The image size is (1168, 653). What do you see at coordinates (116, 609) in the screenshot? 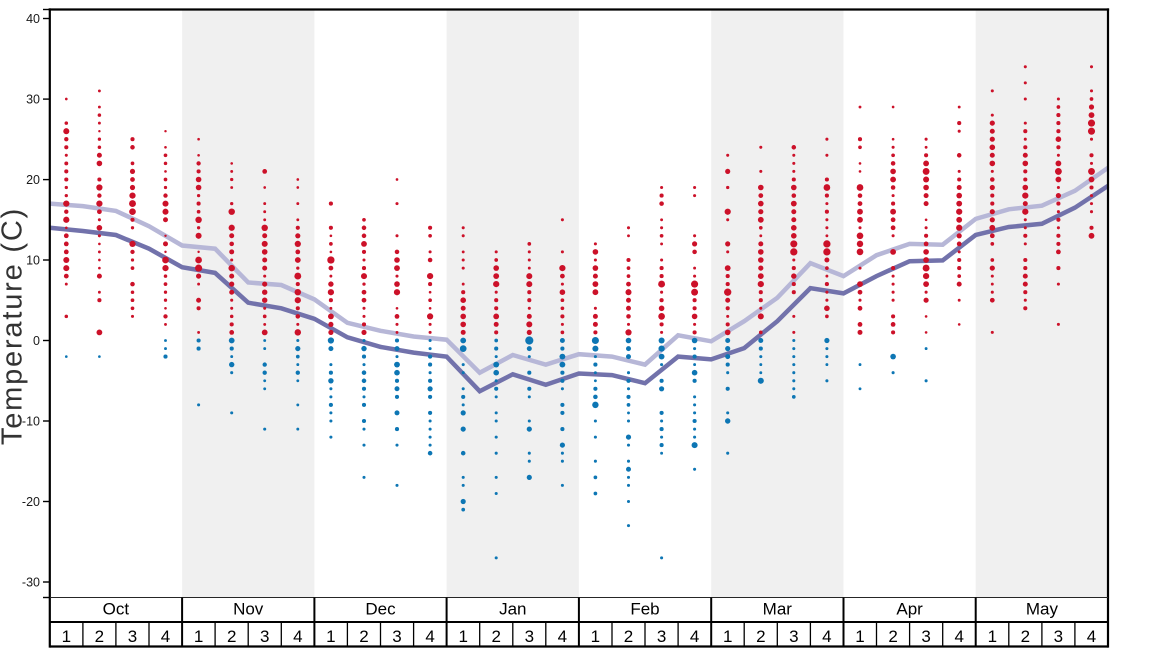
I see `svg-text: Oct` at bounding box center [116, 609].